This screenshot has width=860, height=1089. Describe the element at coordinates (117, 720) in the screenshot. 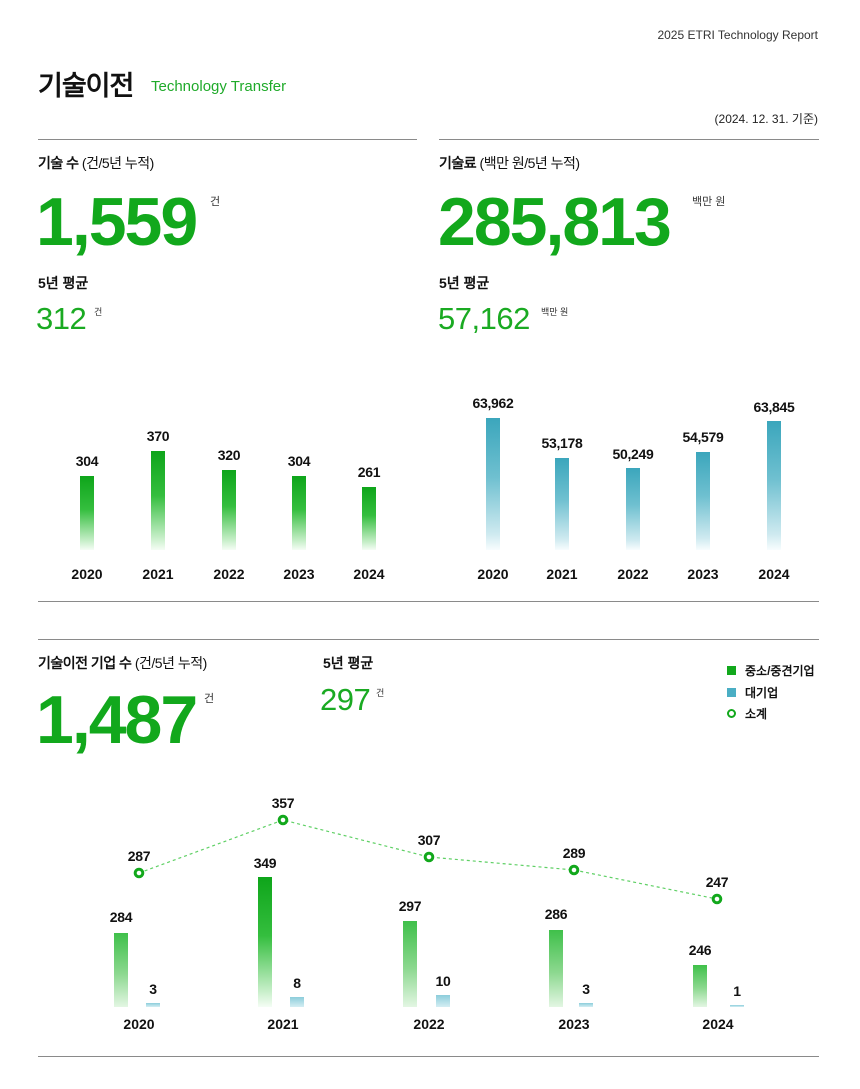

I see `companies-total: 1,487` at that location.